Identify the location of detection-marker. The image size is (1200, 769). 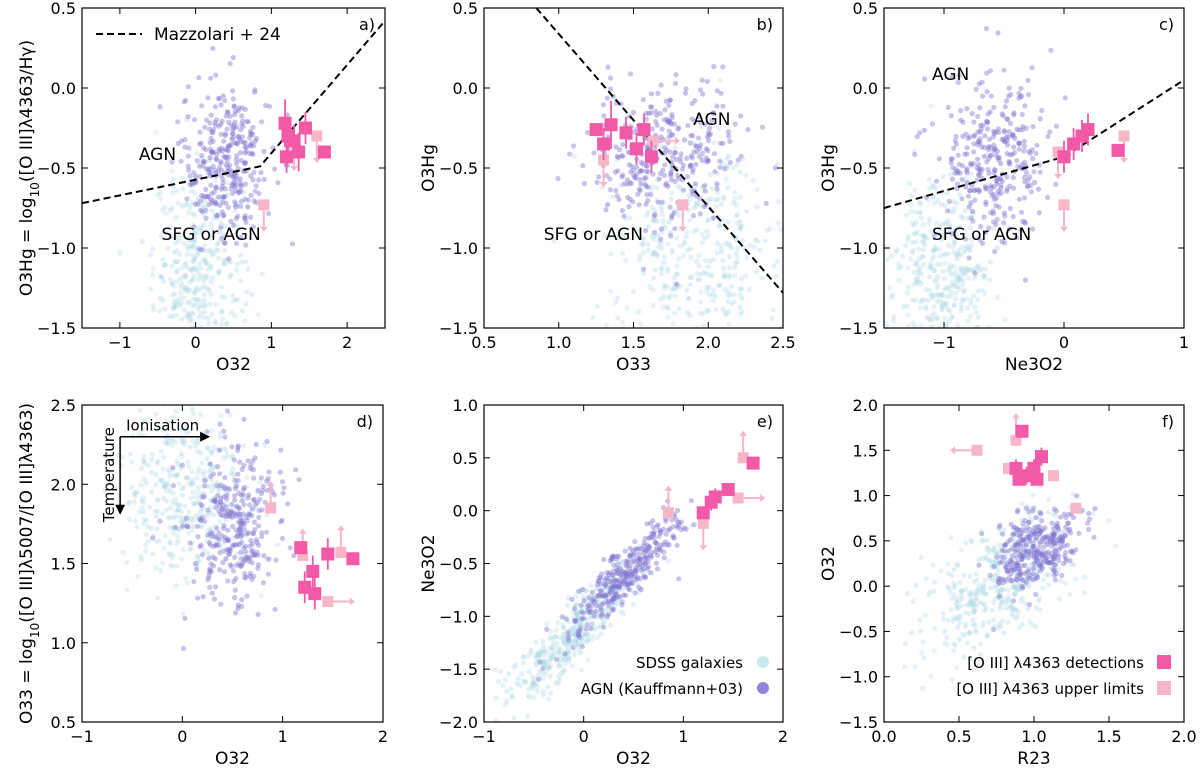
(728, 490).